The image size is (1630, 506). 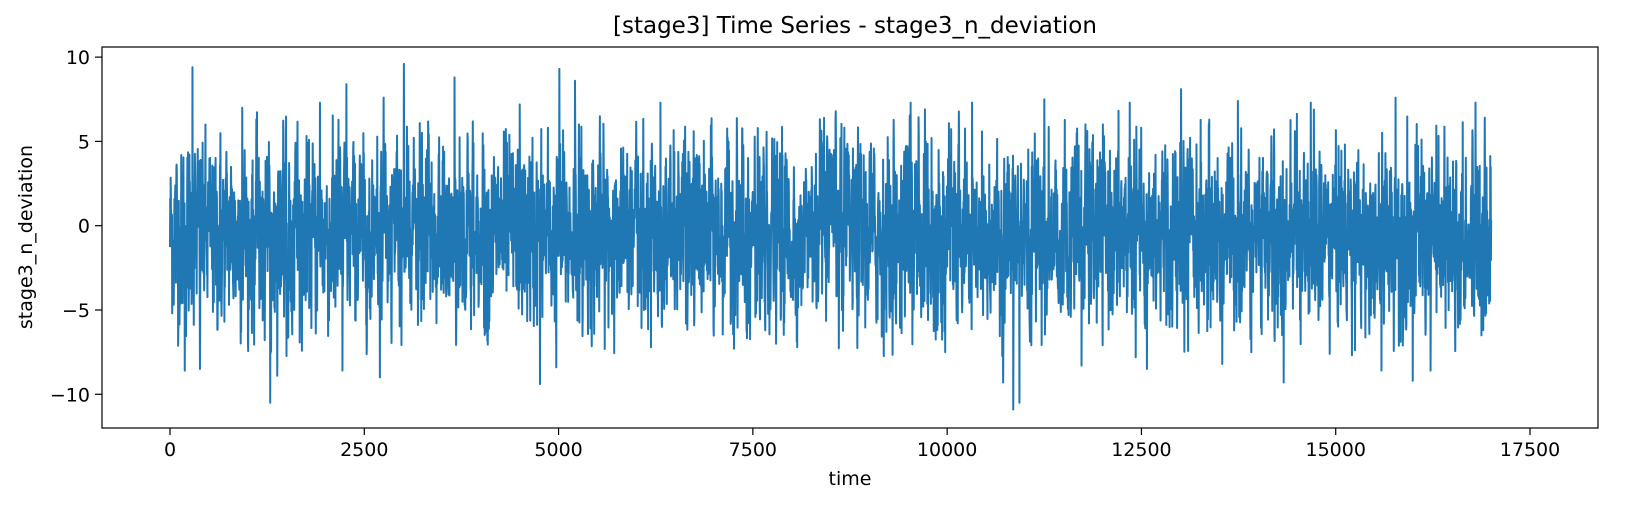 I want to click on y-tick-label: 10, so click(x=78, y=58).